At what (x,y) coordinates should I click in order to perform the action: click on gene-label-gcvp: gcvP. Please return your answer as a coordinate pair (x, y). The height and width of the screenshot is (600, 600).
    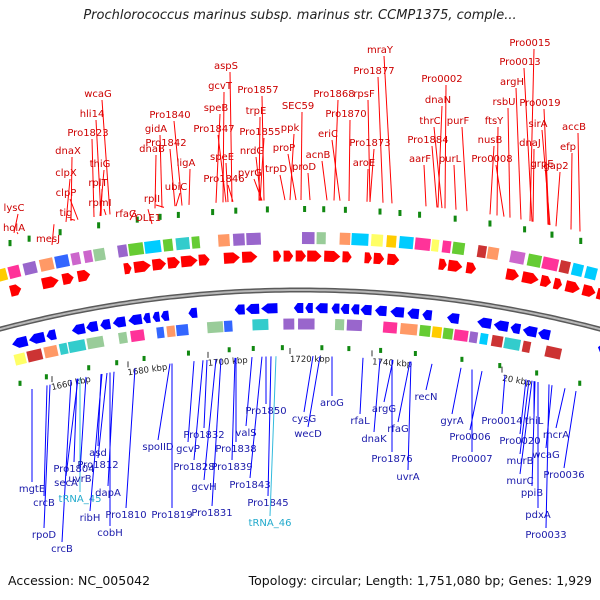
    Looking at the image, I should click on (188, 449).